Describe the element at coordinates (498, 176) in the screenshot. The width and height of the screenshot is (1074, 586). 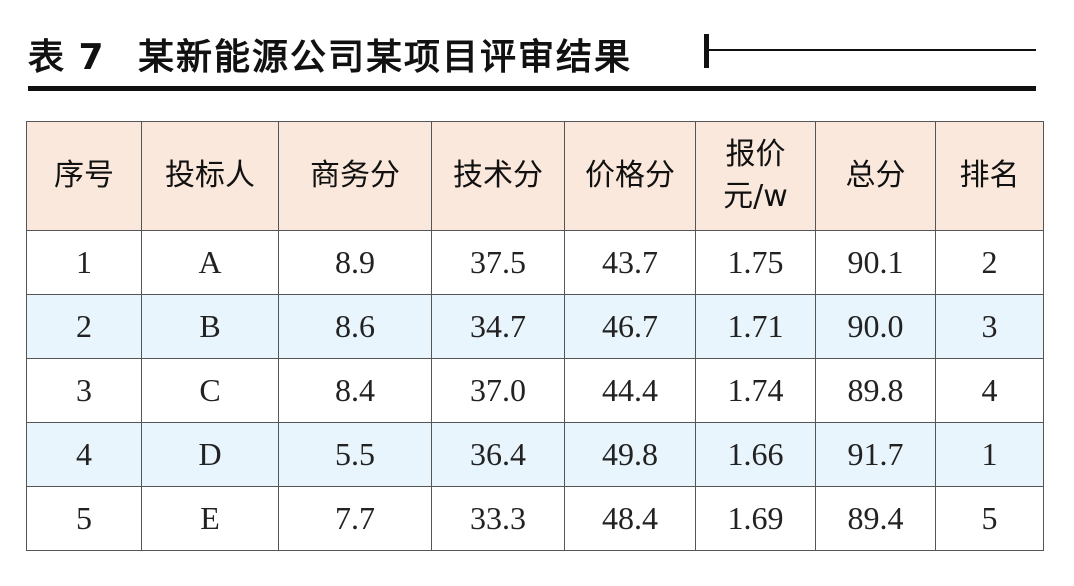
I see `header-cell: 技术分` at that location.